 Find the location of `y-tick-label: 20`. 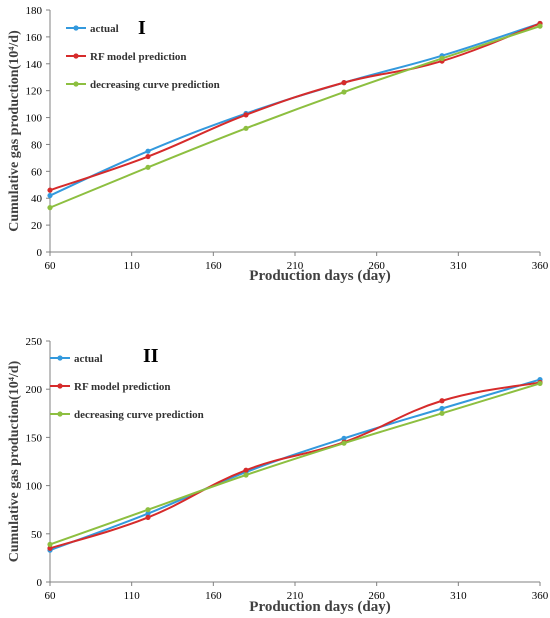

y-tick-label: 20 is located at coordinates (37, 226).